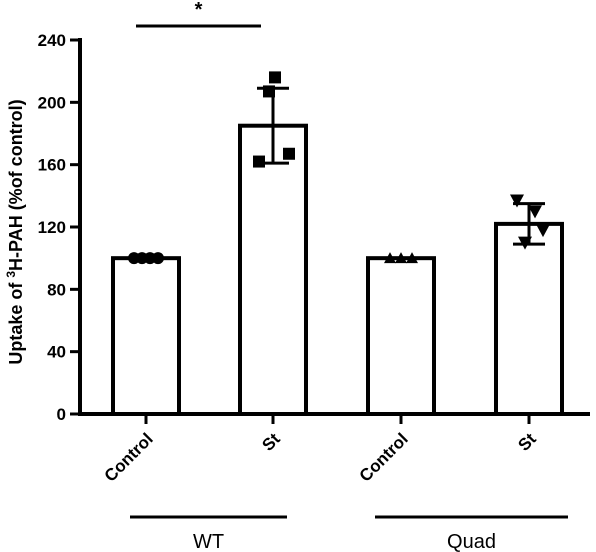  I want to click on group-label: WT, so click(208, 541).